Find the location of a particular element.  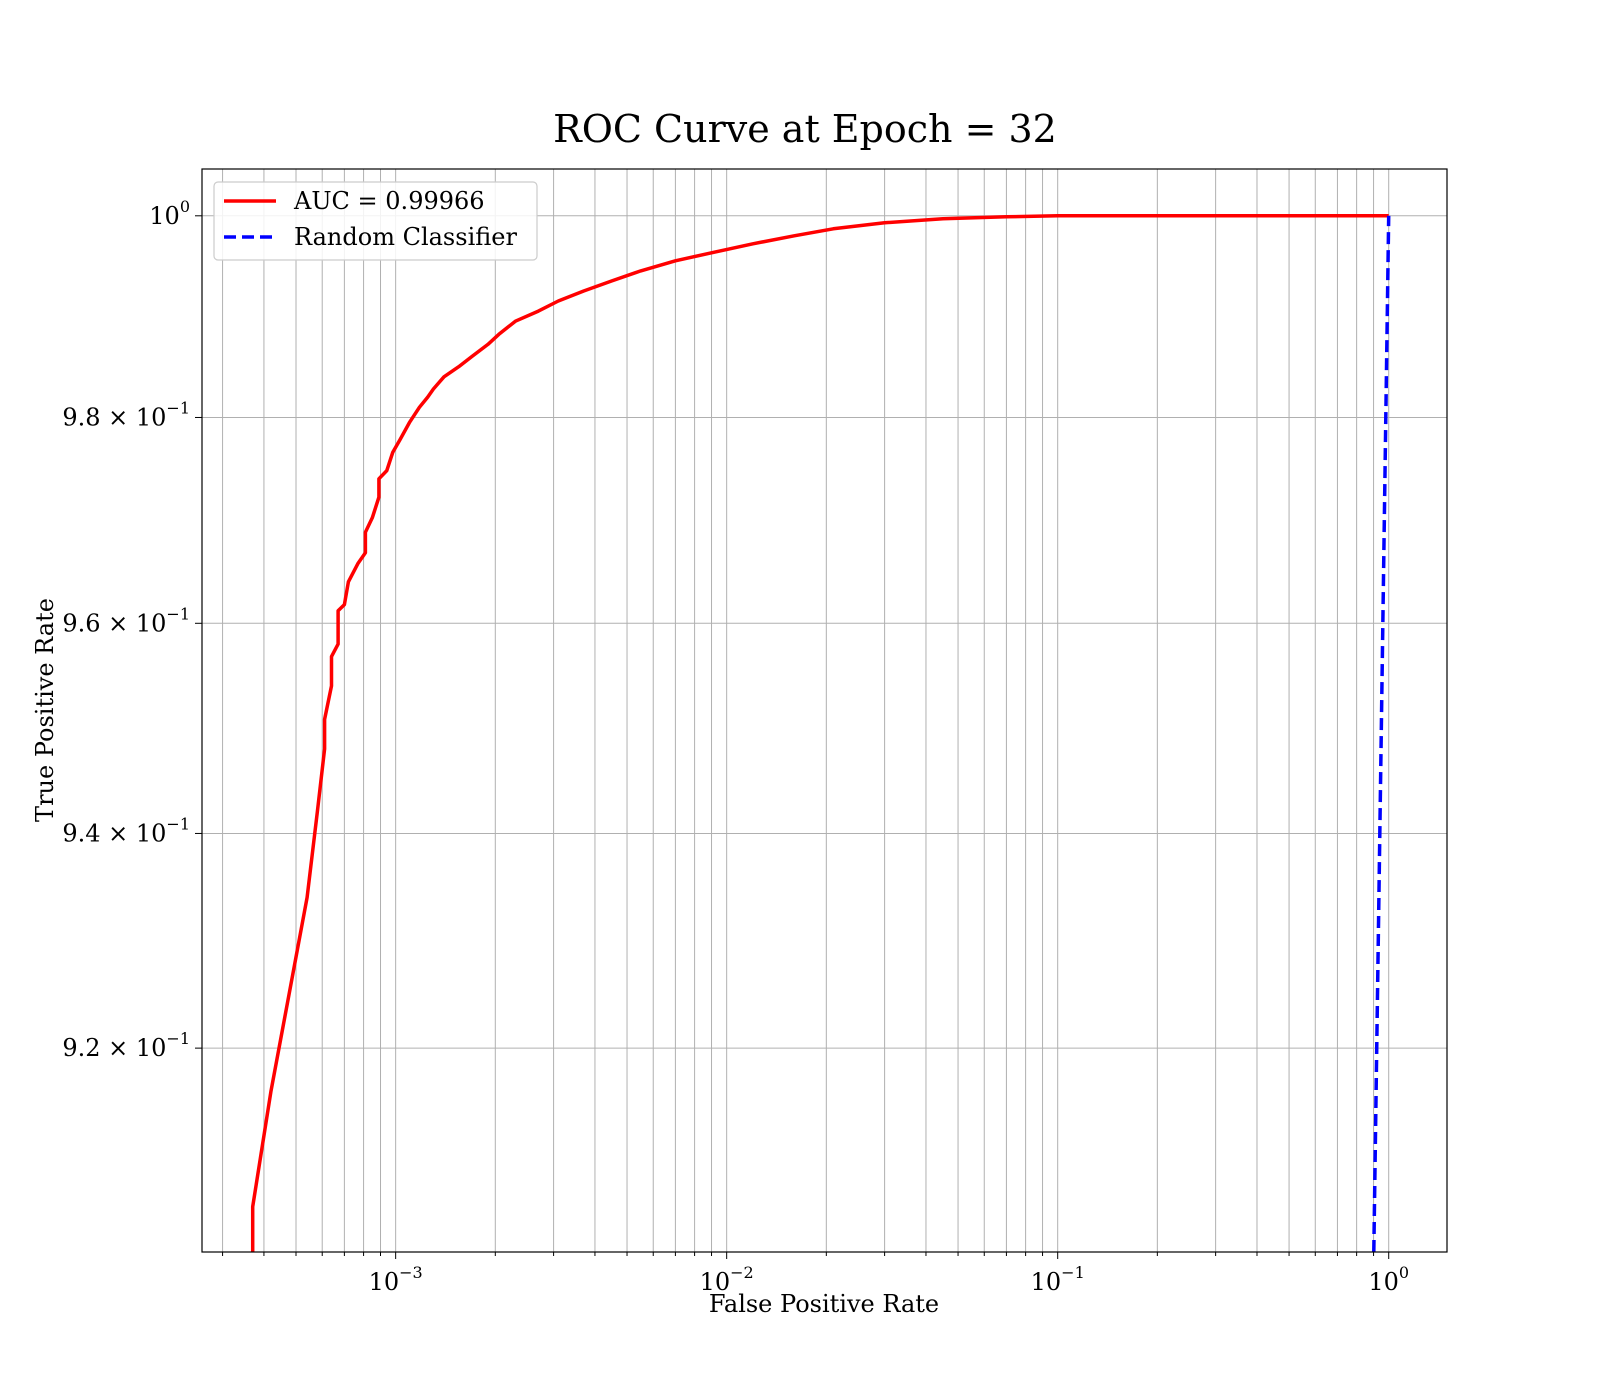

y-axis-label: True Positive Rate is located at coordinates (45, 710).